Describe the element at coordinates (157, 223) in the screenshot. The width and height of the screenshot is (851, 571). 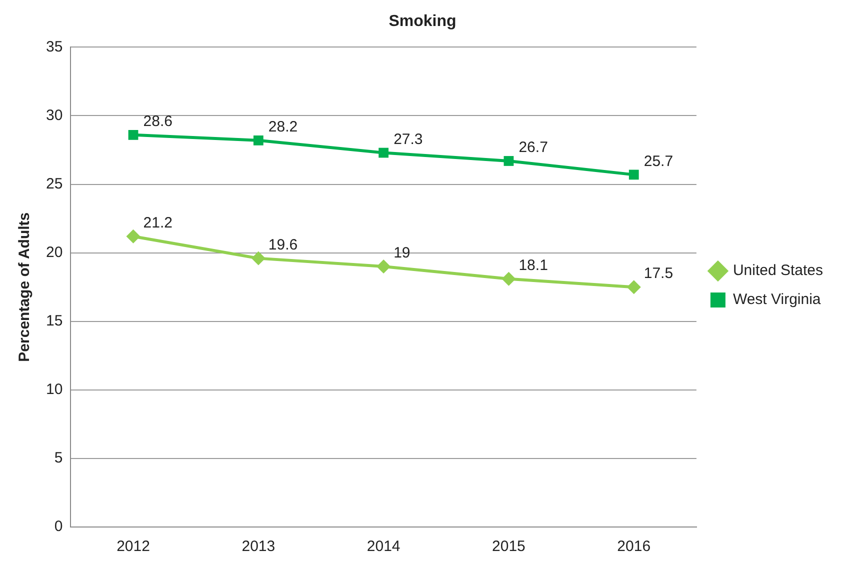
I see `data-label: 21.2` at that location.